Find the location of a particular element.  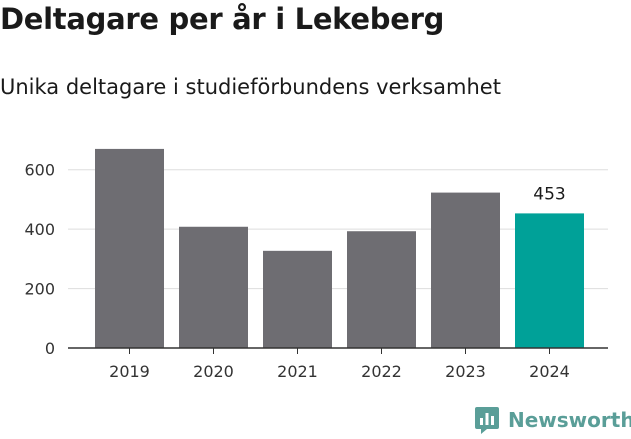

x-tick-label-2022: 2022 is located at coordinates (381, 371).